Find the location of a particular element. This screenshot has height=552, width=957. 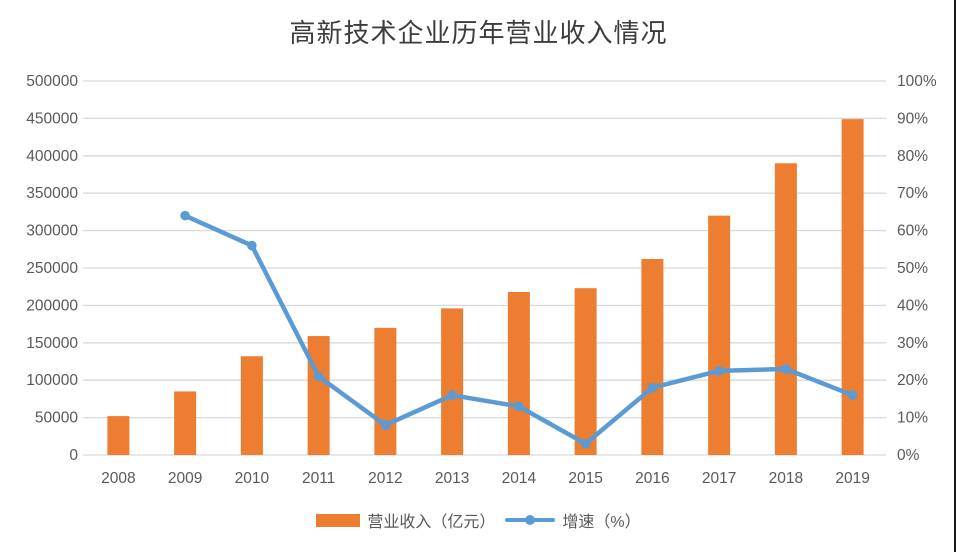

y-left-tick-label: 250000 is located at coordinates (52, 268).